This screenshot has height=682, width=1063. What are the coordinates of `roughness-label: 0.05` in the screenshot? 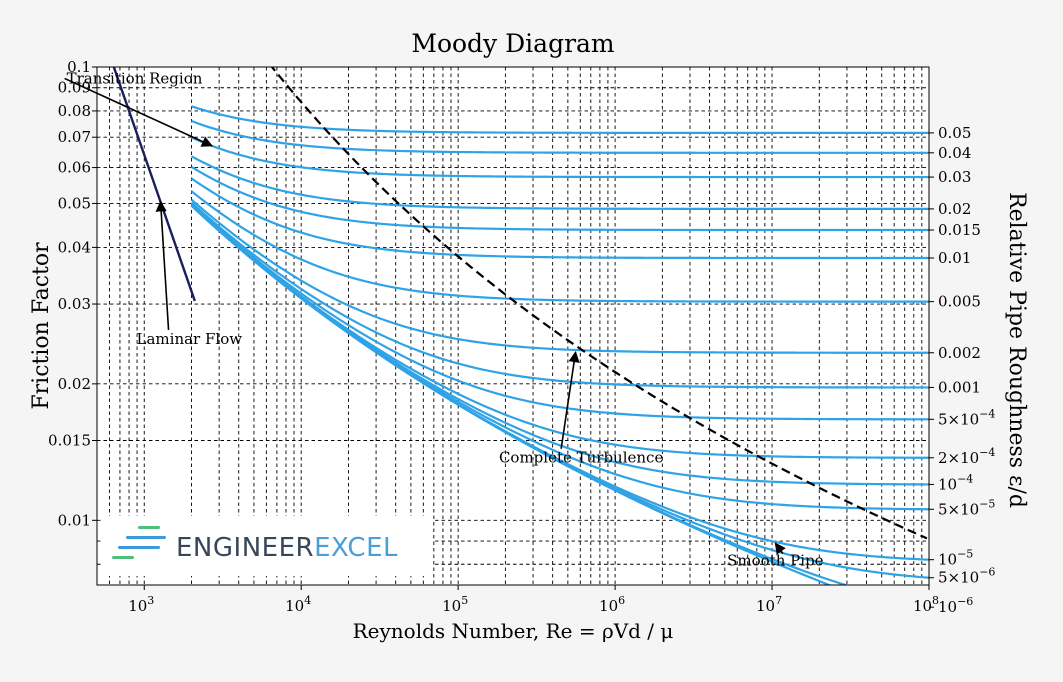 It's located at (954, 133).